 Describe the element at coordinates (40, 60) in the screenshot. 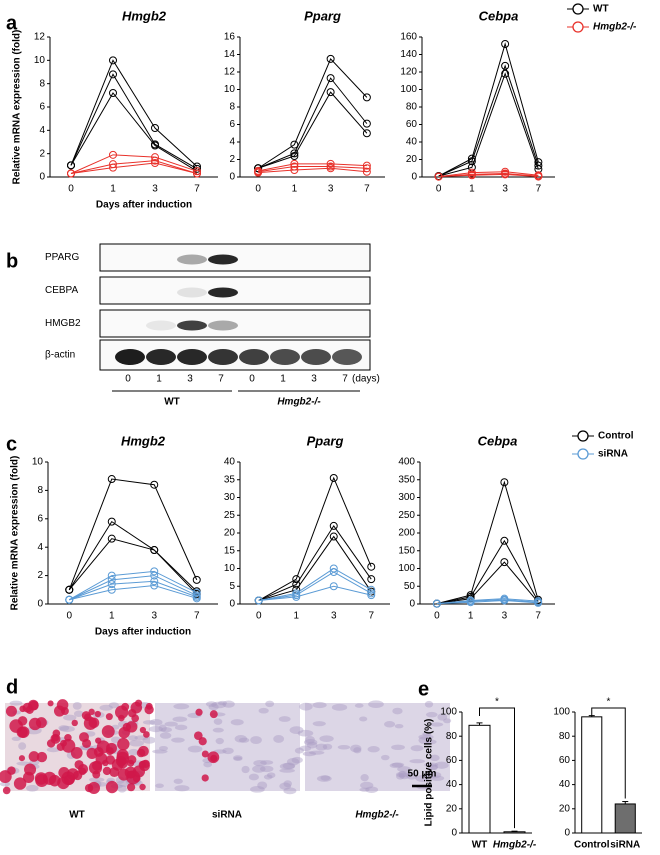

I see `y-tick-label: 10` at that location.